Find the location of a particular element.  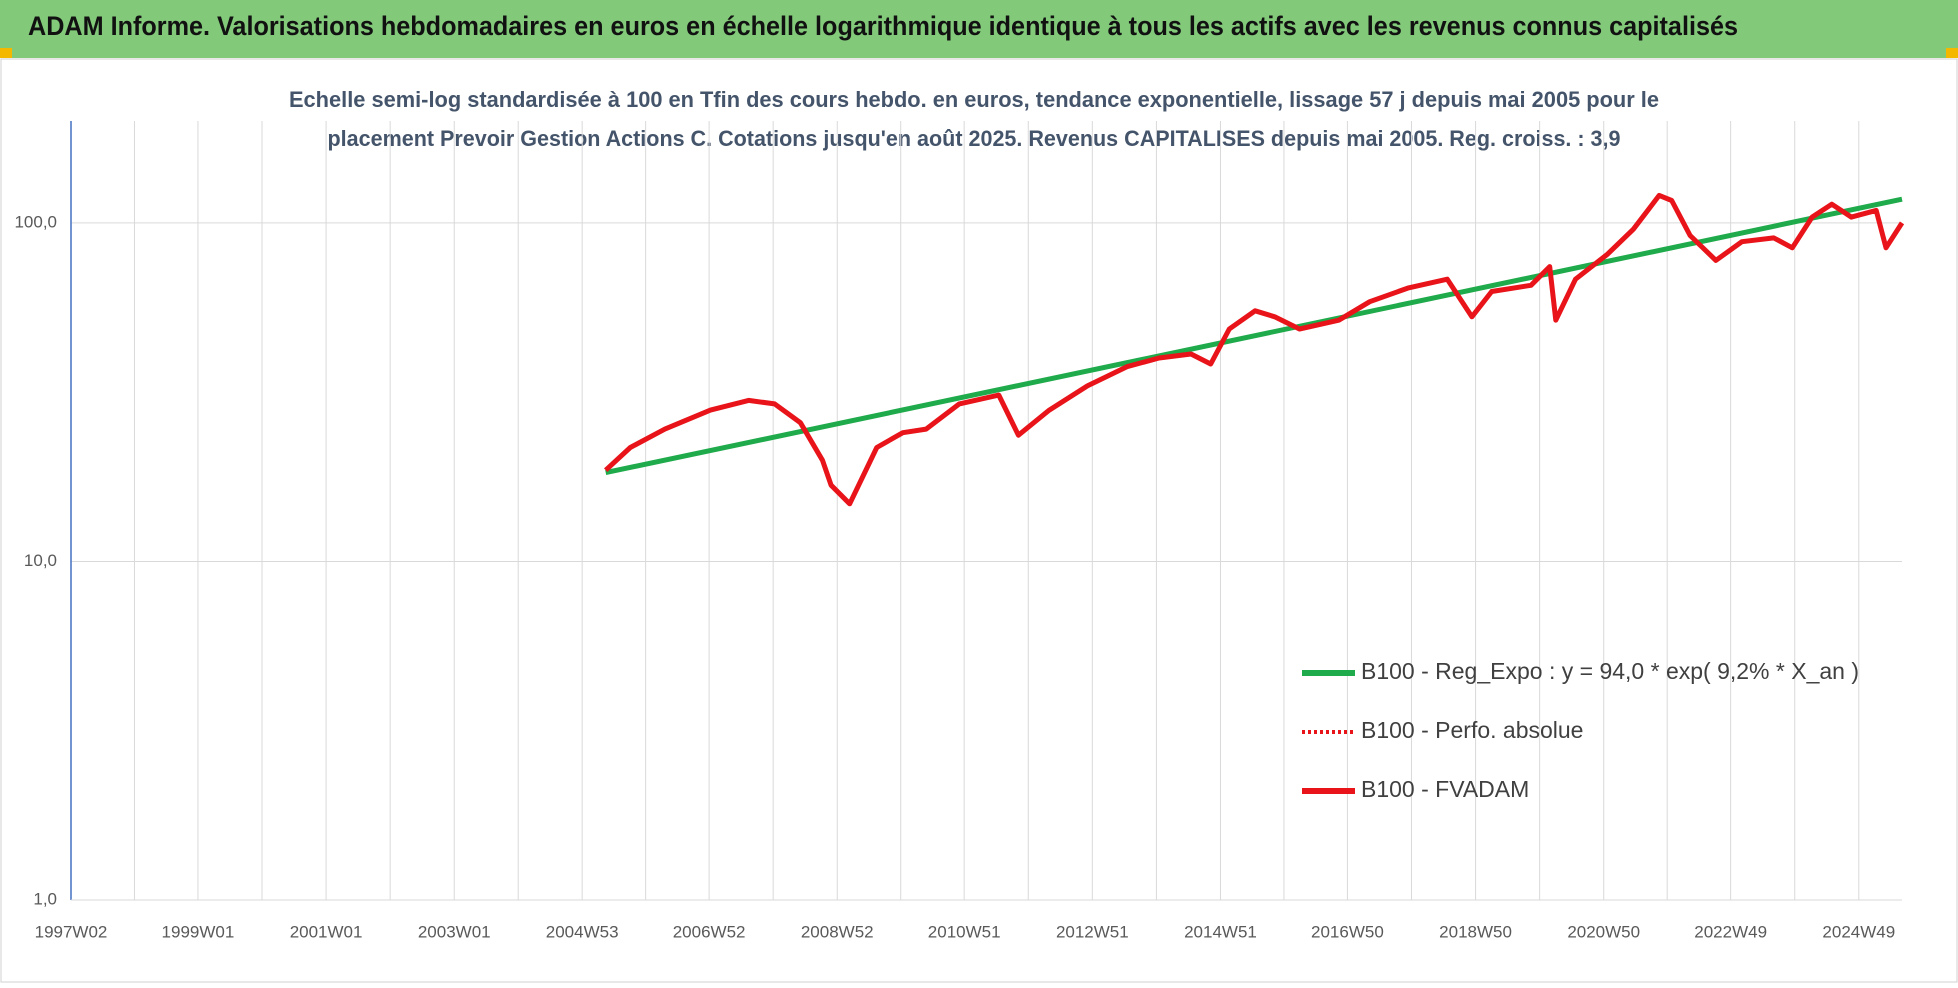

x-tick-label: 2010W51 is located at coordinates (964, 931).